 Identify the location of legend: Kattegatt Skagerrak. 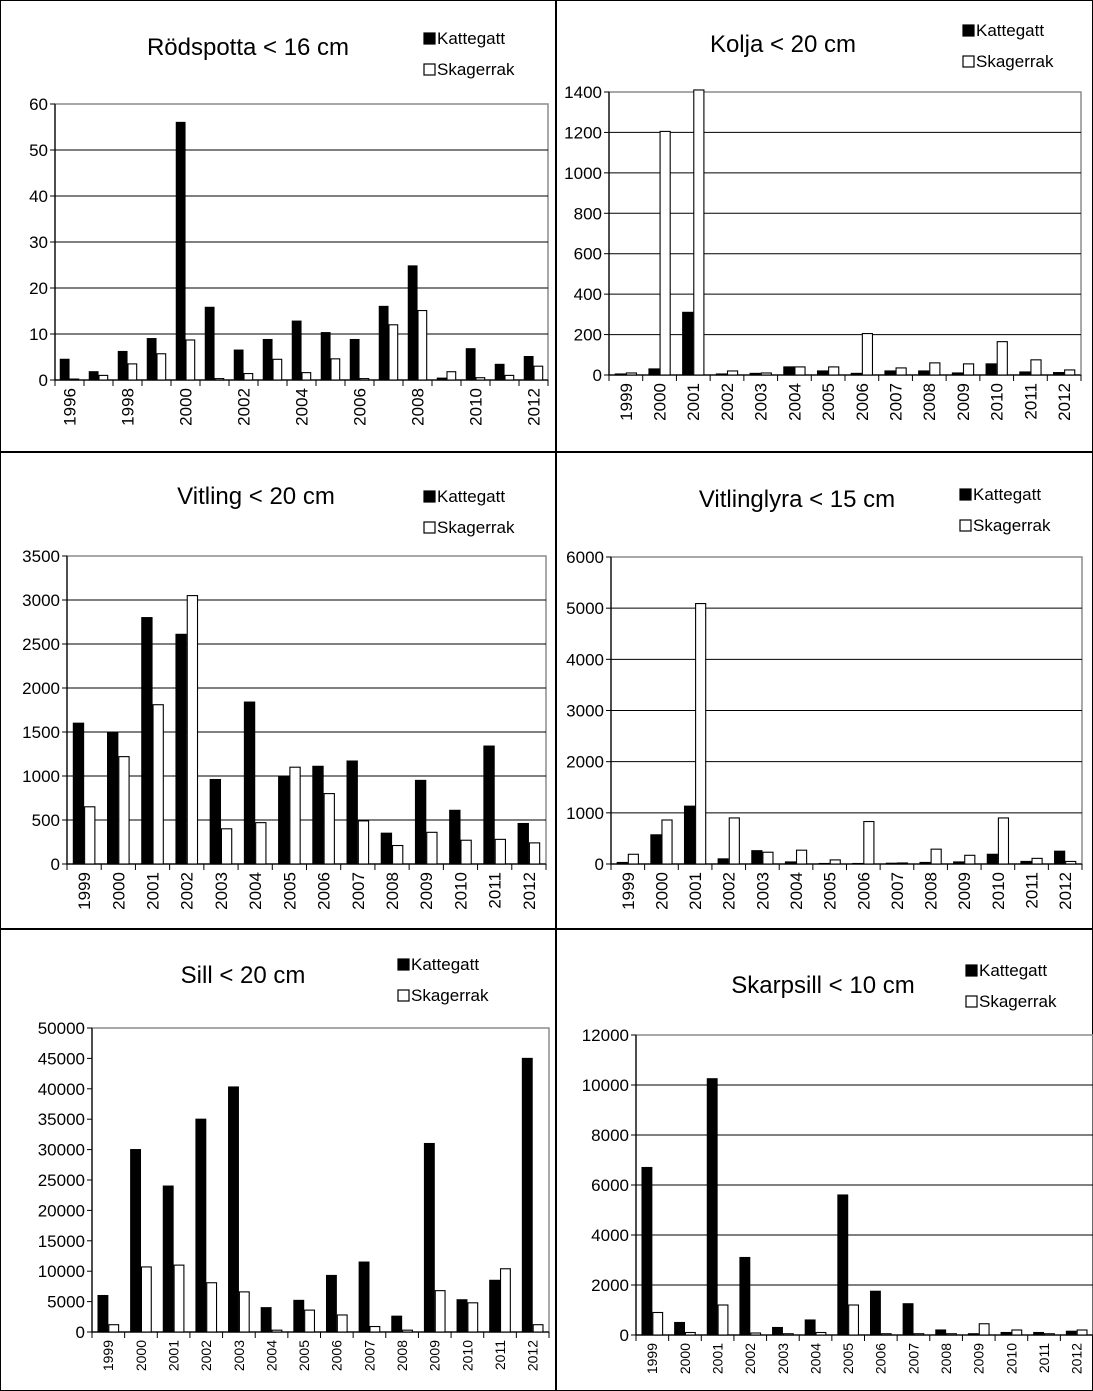
(1008, 46).